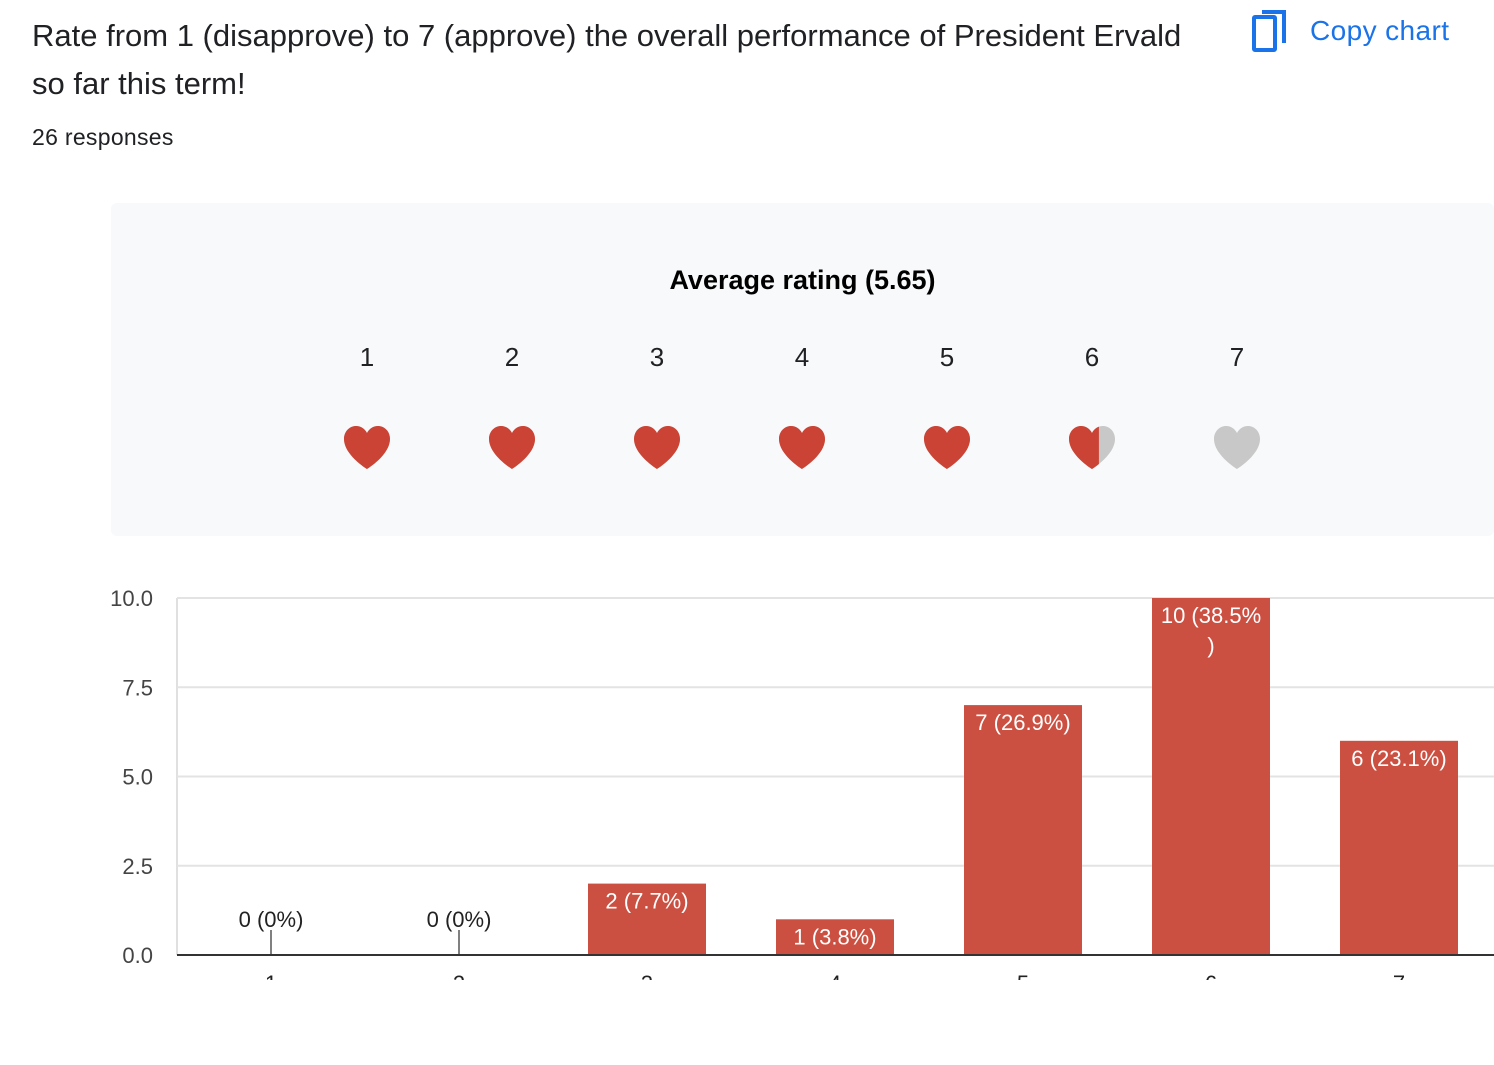 This screenshot has height=1065, width=1494. Describe the element at coordinates (1092, 407) in the screenshot. I see `rating-option-6: 6` at that location.